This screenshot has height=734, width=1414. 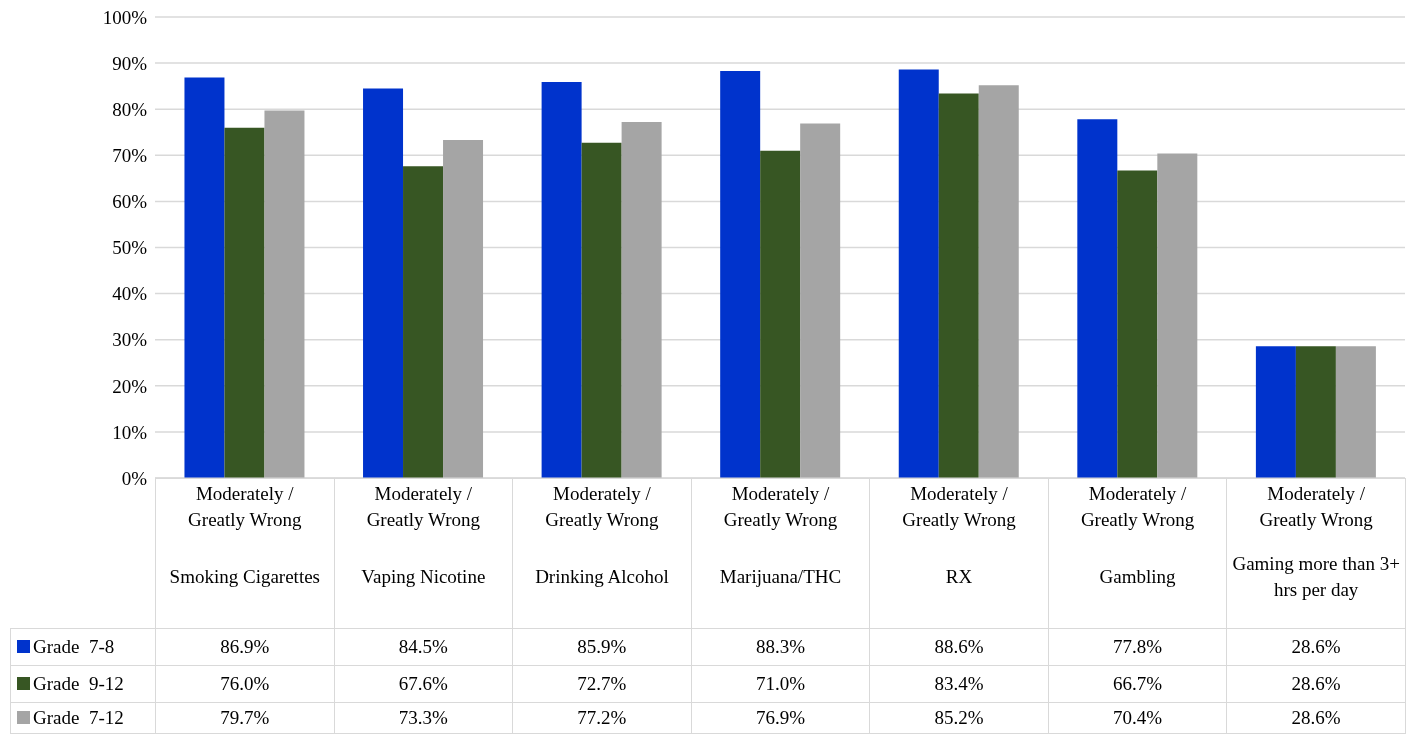 What do you see at coordinates (780, 684) in the screenshot?
I see `data-label: 71.0%` at bounding box center [780, 684].